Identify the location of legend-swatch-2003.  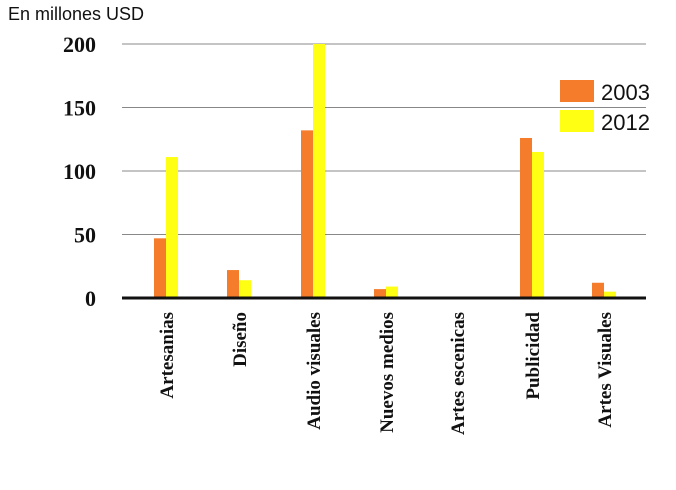
(577, 91).